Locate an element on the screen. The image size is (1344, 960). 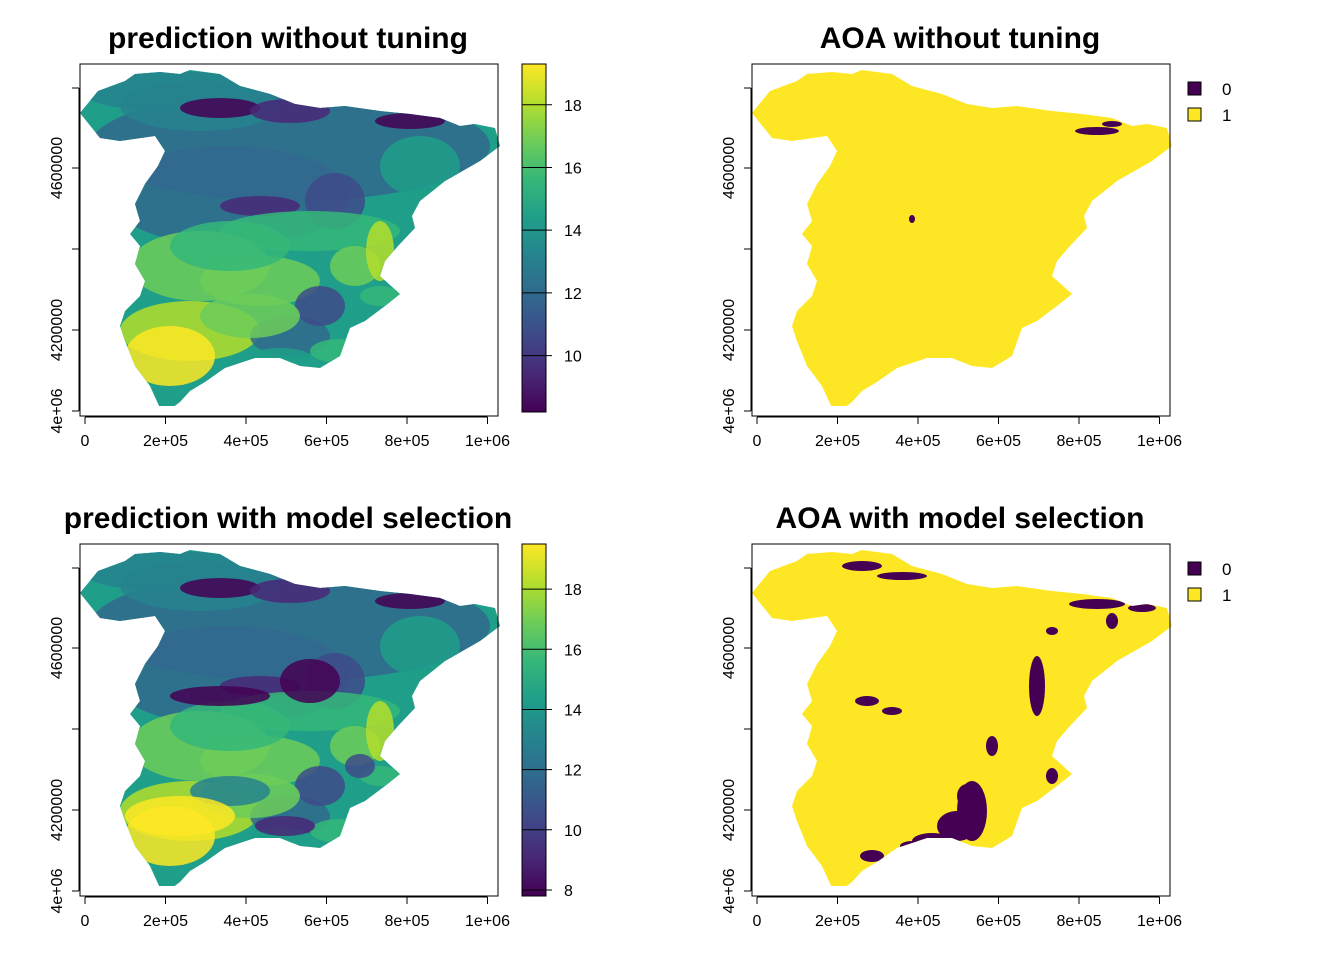
panel-title: prediction without tuning is located at coordinates (288, 38).